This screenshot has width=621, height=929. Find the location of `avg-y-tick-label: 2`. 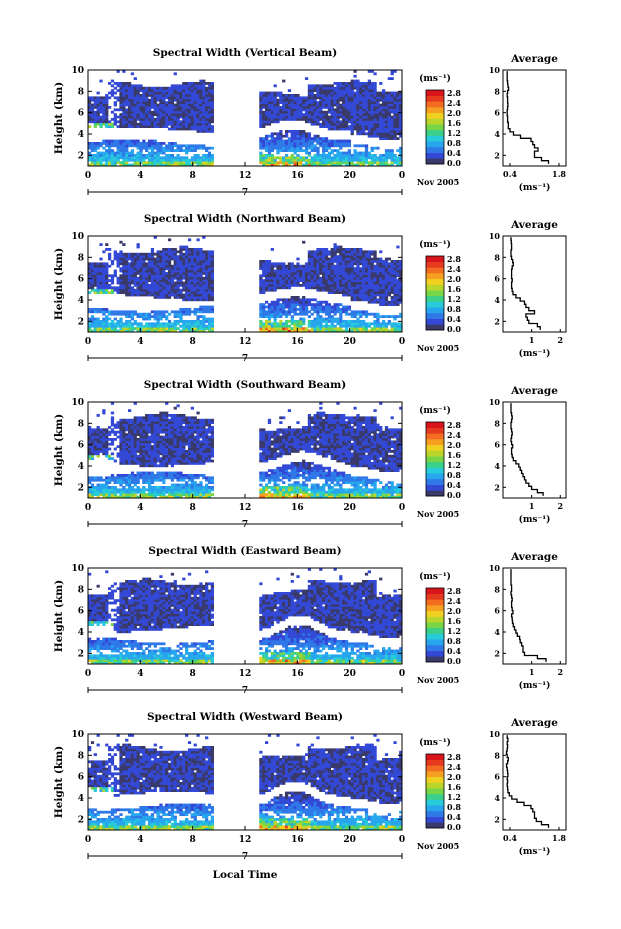

avg-y-tick-label: 2 is located at coordinates (497, 321).